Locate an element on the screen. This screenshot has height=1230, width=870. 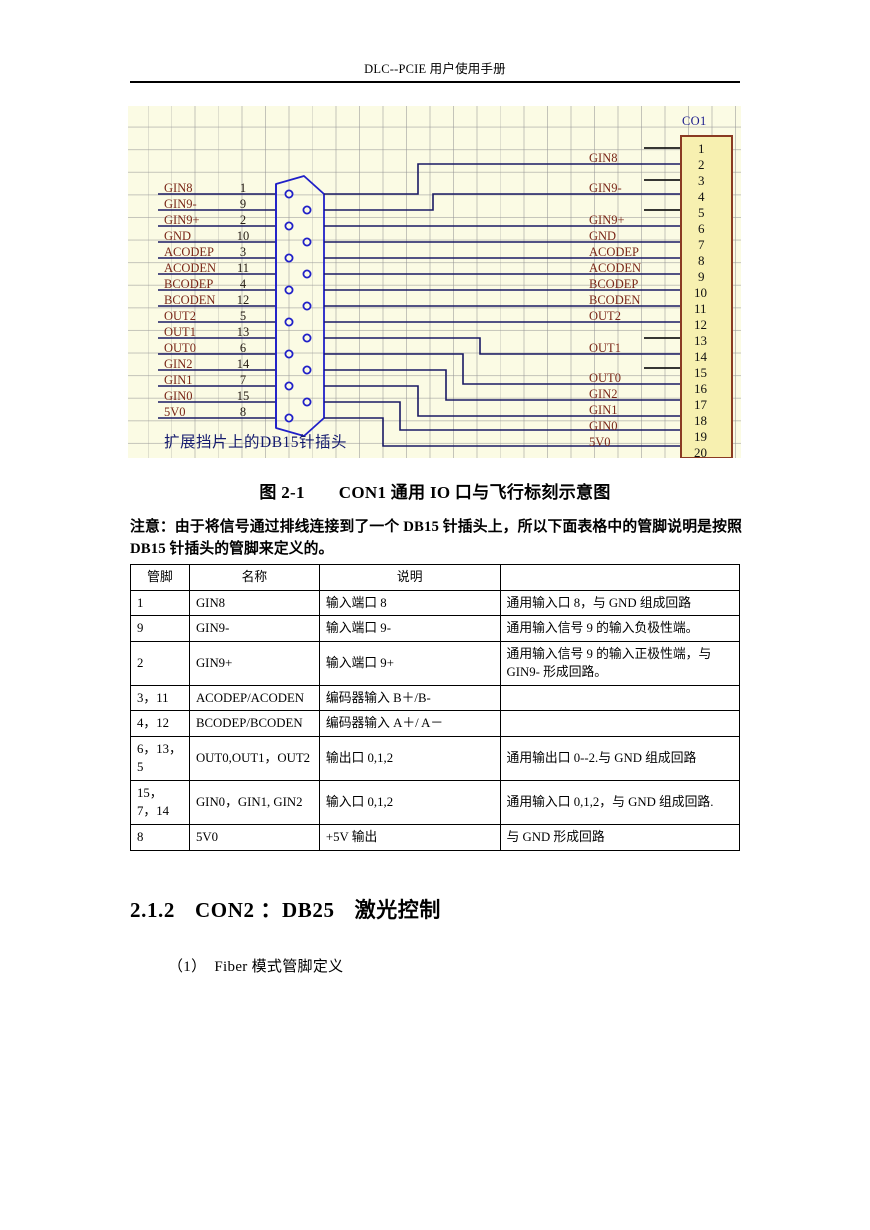
cell-name: BCODEP/BCODEN is located at coordinates (254, 723).